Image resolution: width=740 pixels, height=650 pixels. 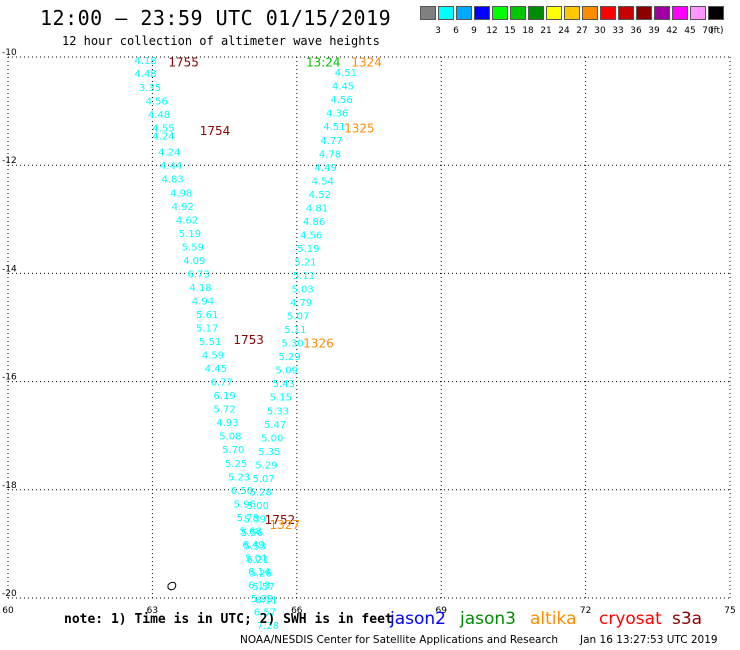 I want to click on pass-label: 13:24, so click(x=323, y=62).